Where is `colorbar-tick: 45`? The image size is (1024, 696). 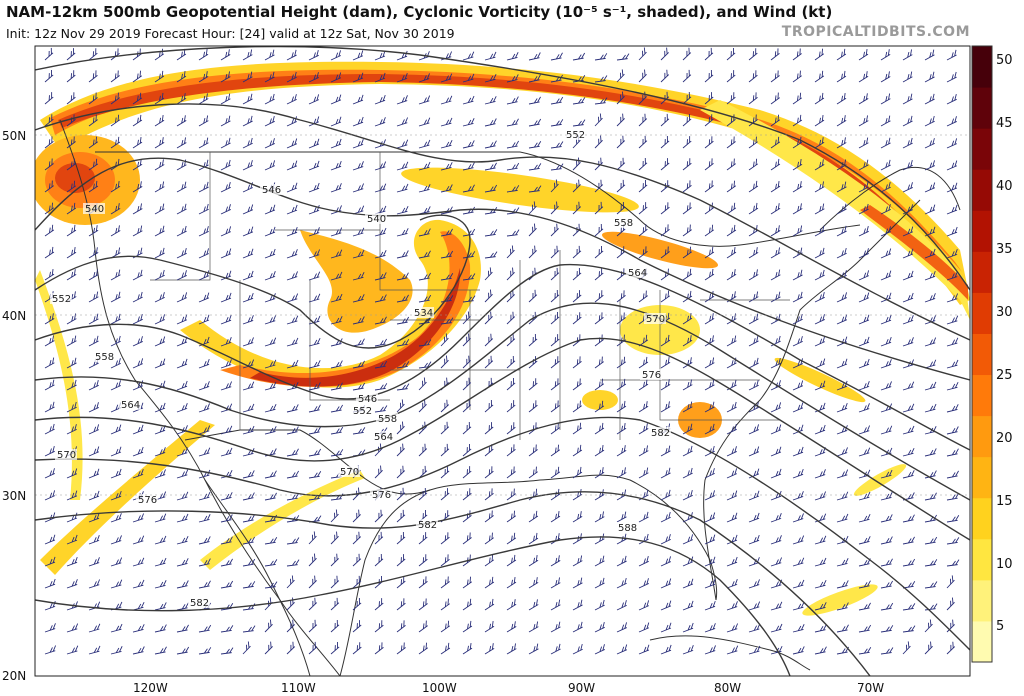 colorbar-tick: 45 is located at coordinates (1004, 123).